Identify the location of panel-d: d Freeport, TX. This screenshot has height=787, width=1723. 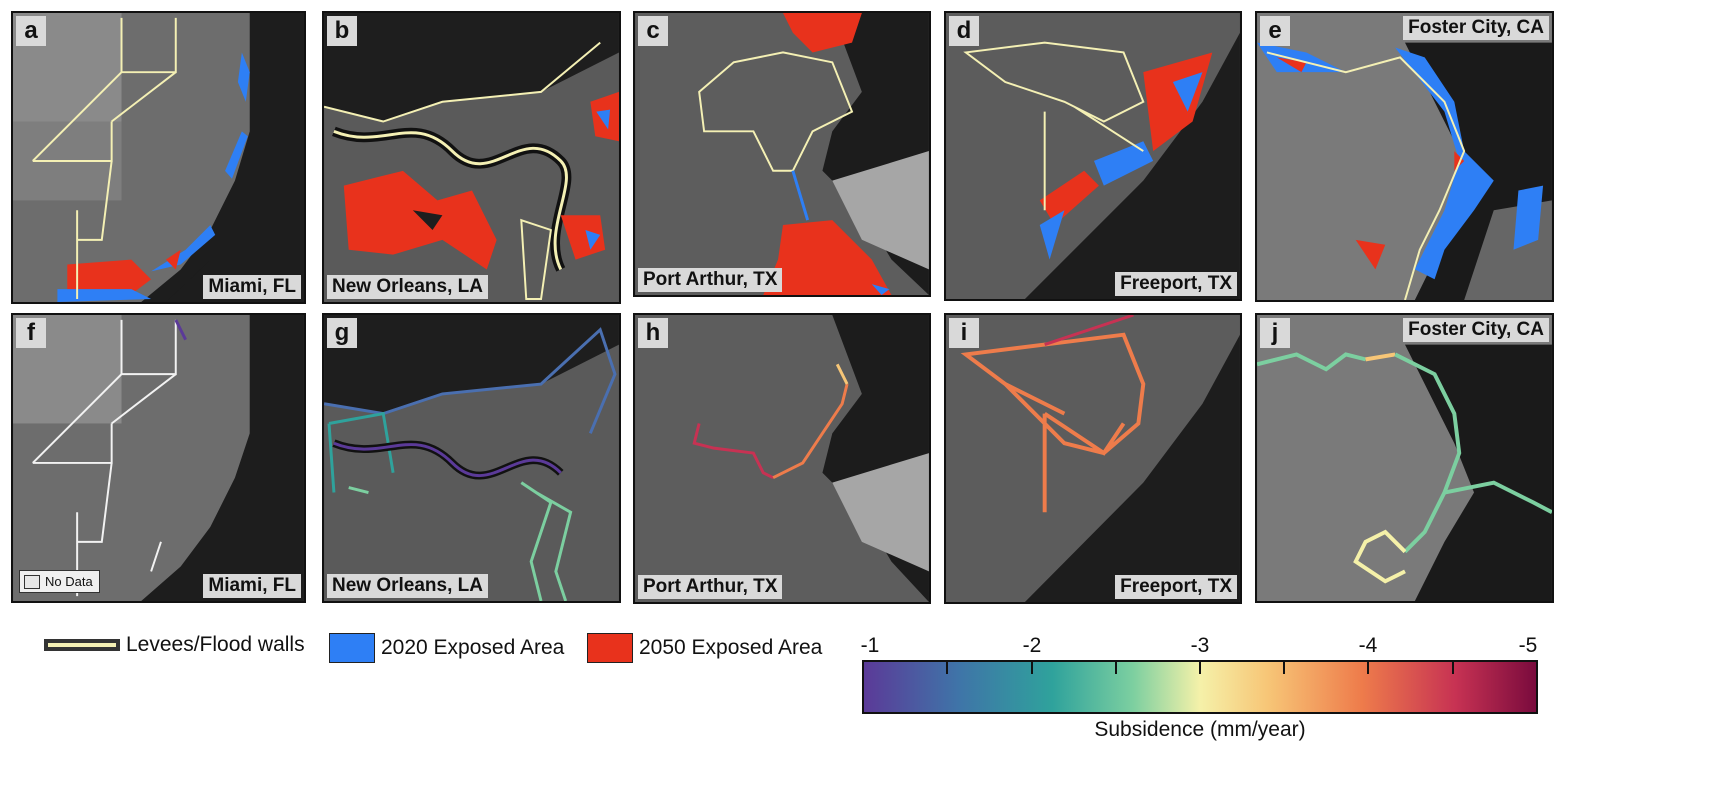
(1093, 156).